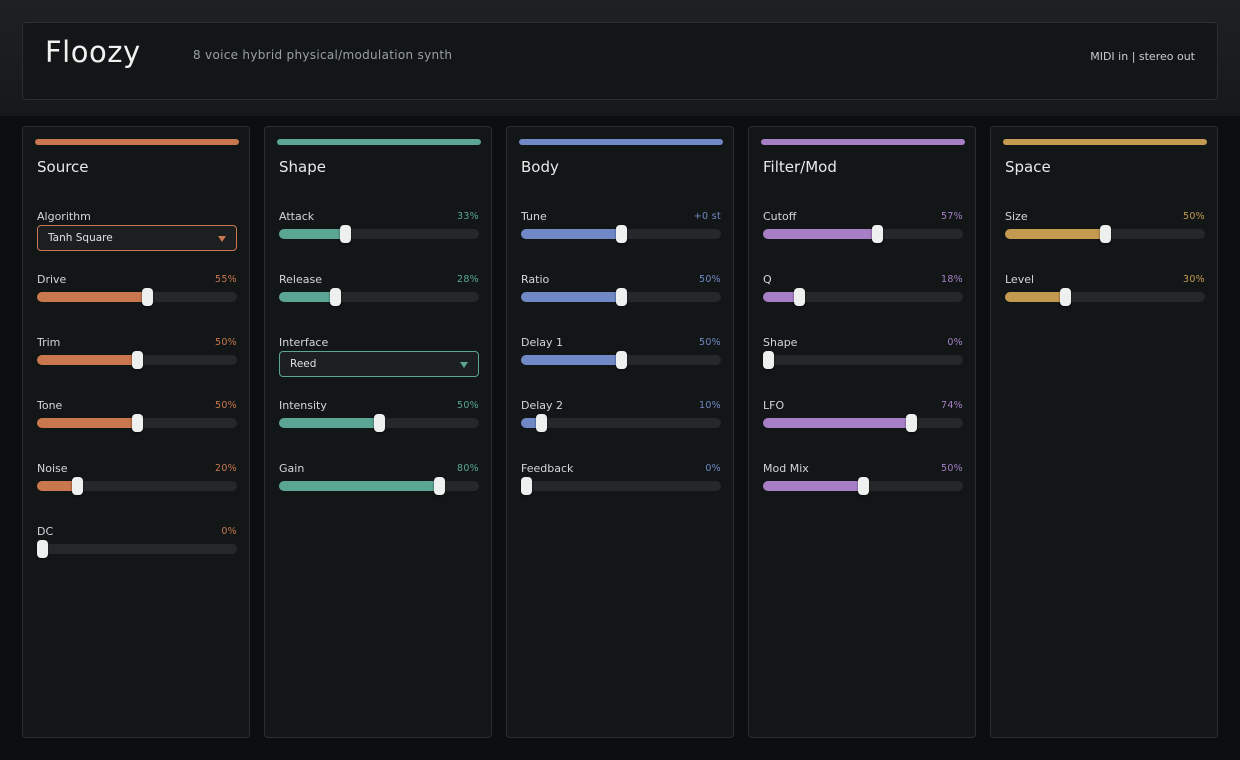 This screenshot has height=760, width=1240. Describe the element at coordinates (800, 167) in the screenshot. I see `panel-title: Filter/Mod` at that location.